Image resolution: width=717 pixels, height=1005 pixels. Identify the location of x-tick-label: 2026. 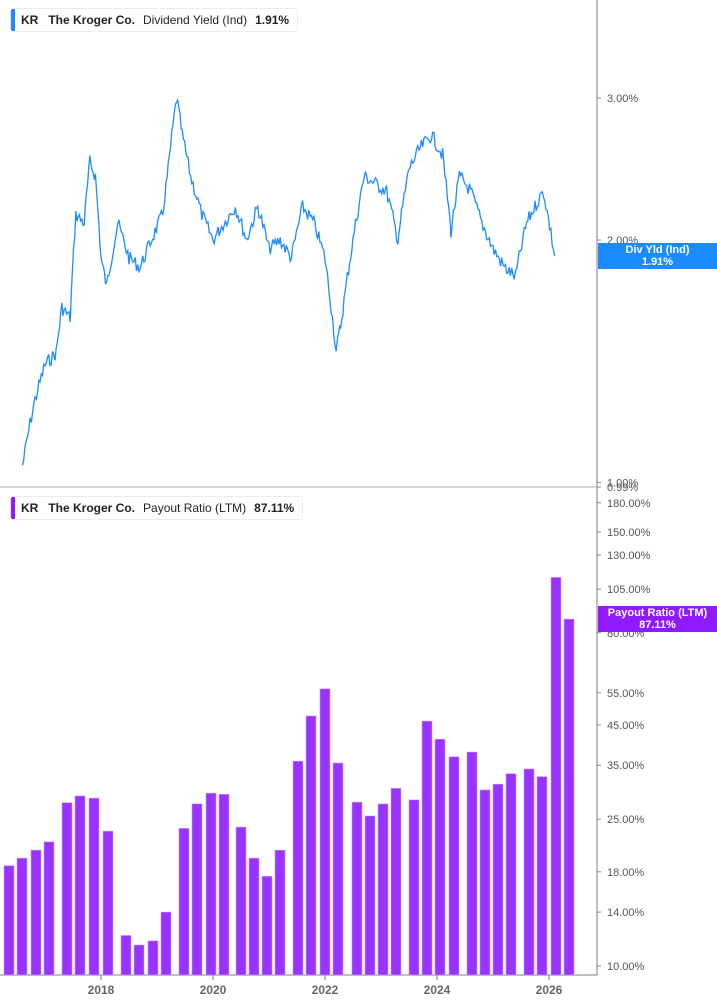
(549, 990).